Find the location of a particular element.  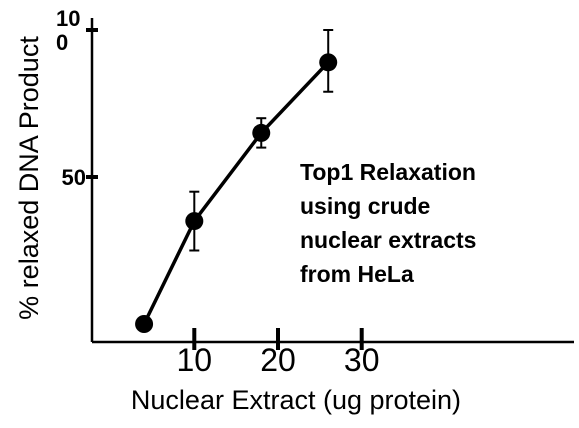

annotation-line: using crude is located at coordinates (365, 206).